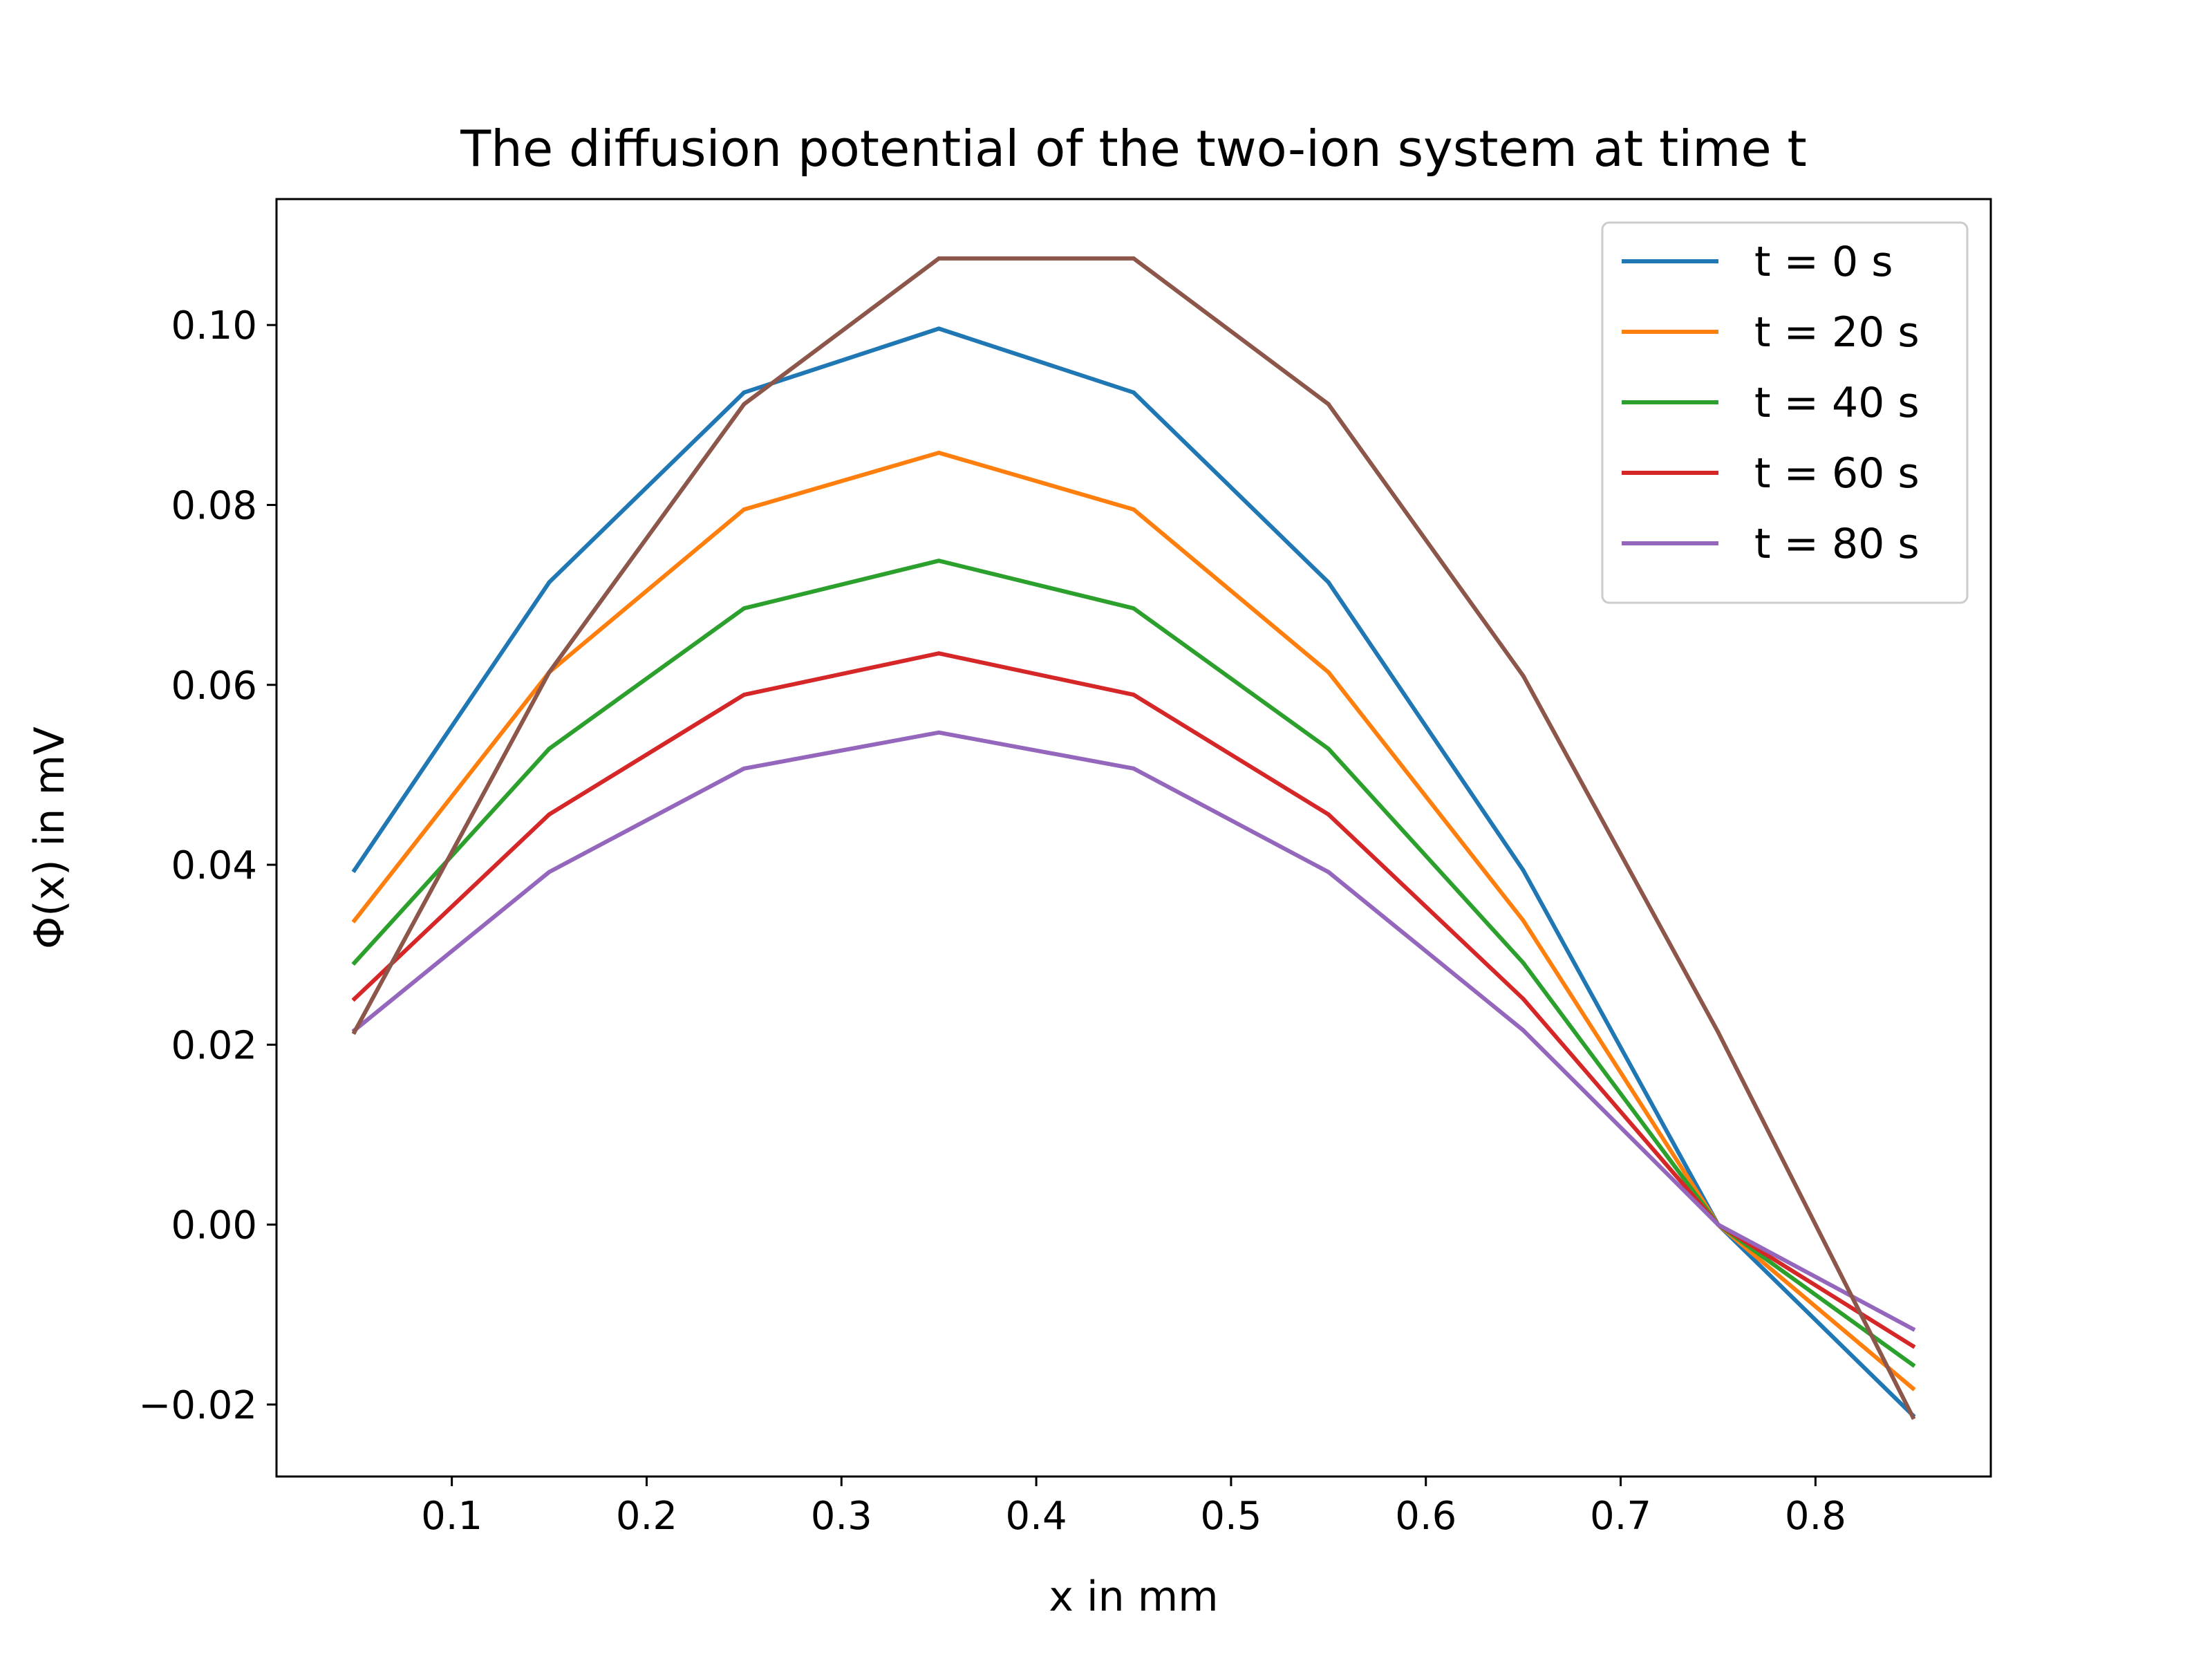 Image resolution: width=2212 pixels, height=1659 pixels. I want to click on legend-label: t = 0 s, so click(1824, 262).